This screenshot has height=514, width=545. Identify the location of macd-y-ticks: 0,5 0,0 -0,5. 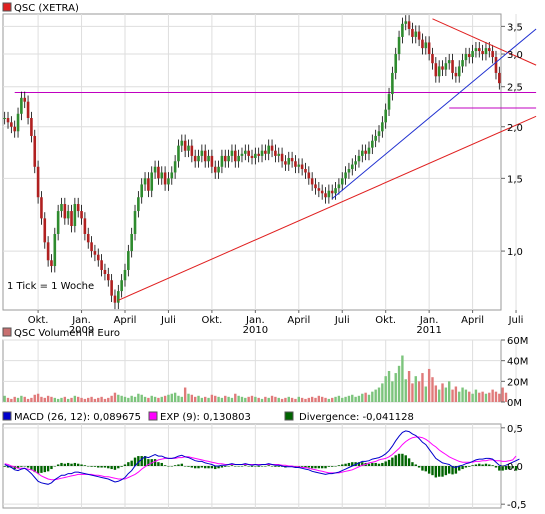
(514, 467).